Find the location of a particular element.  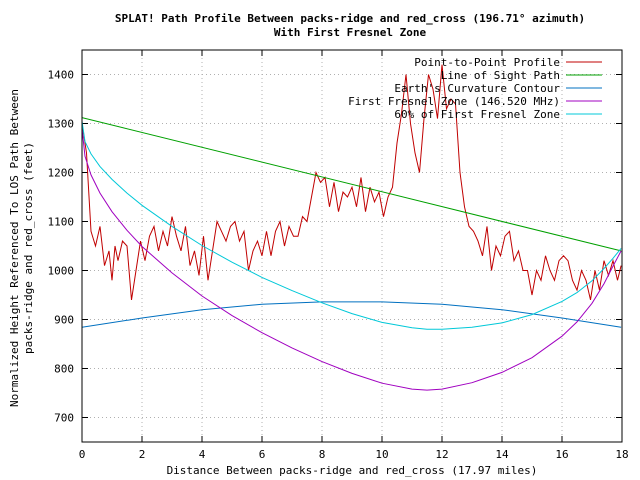

x-tick-label: 4 is located at coordinates (202, 454).